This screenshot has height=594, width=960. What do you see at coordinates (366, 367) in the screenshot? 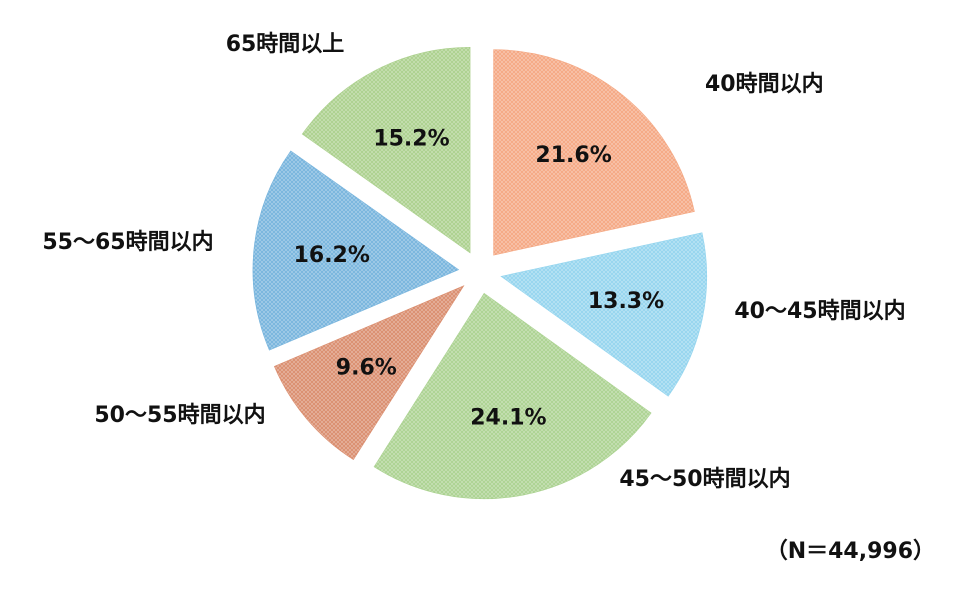
I see `value-label: 9.6%` at bounding box center [366, 367].